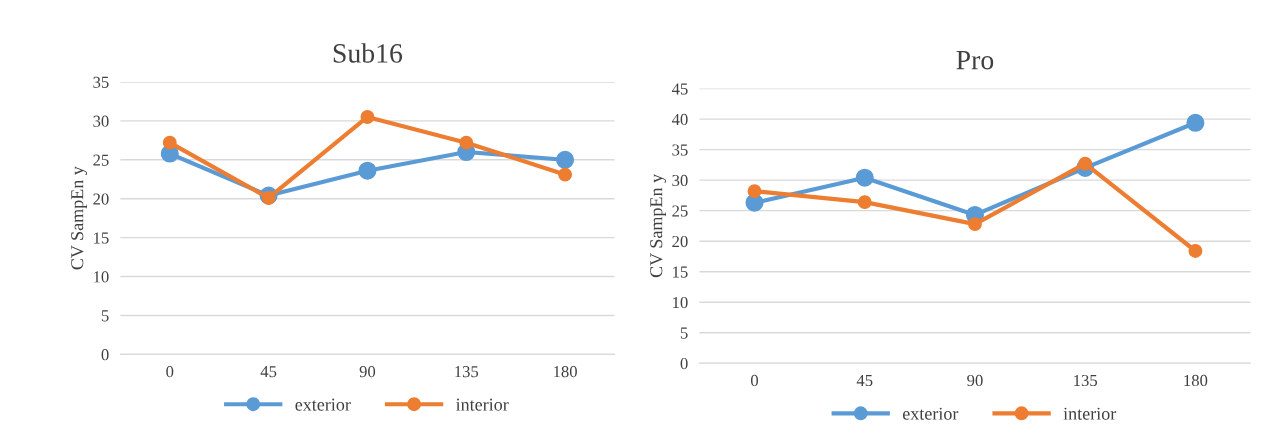  I want to click on chart-title: Sub16, so click(368, 53).